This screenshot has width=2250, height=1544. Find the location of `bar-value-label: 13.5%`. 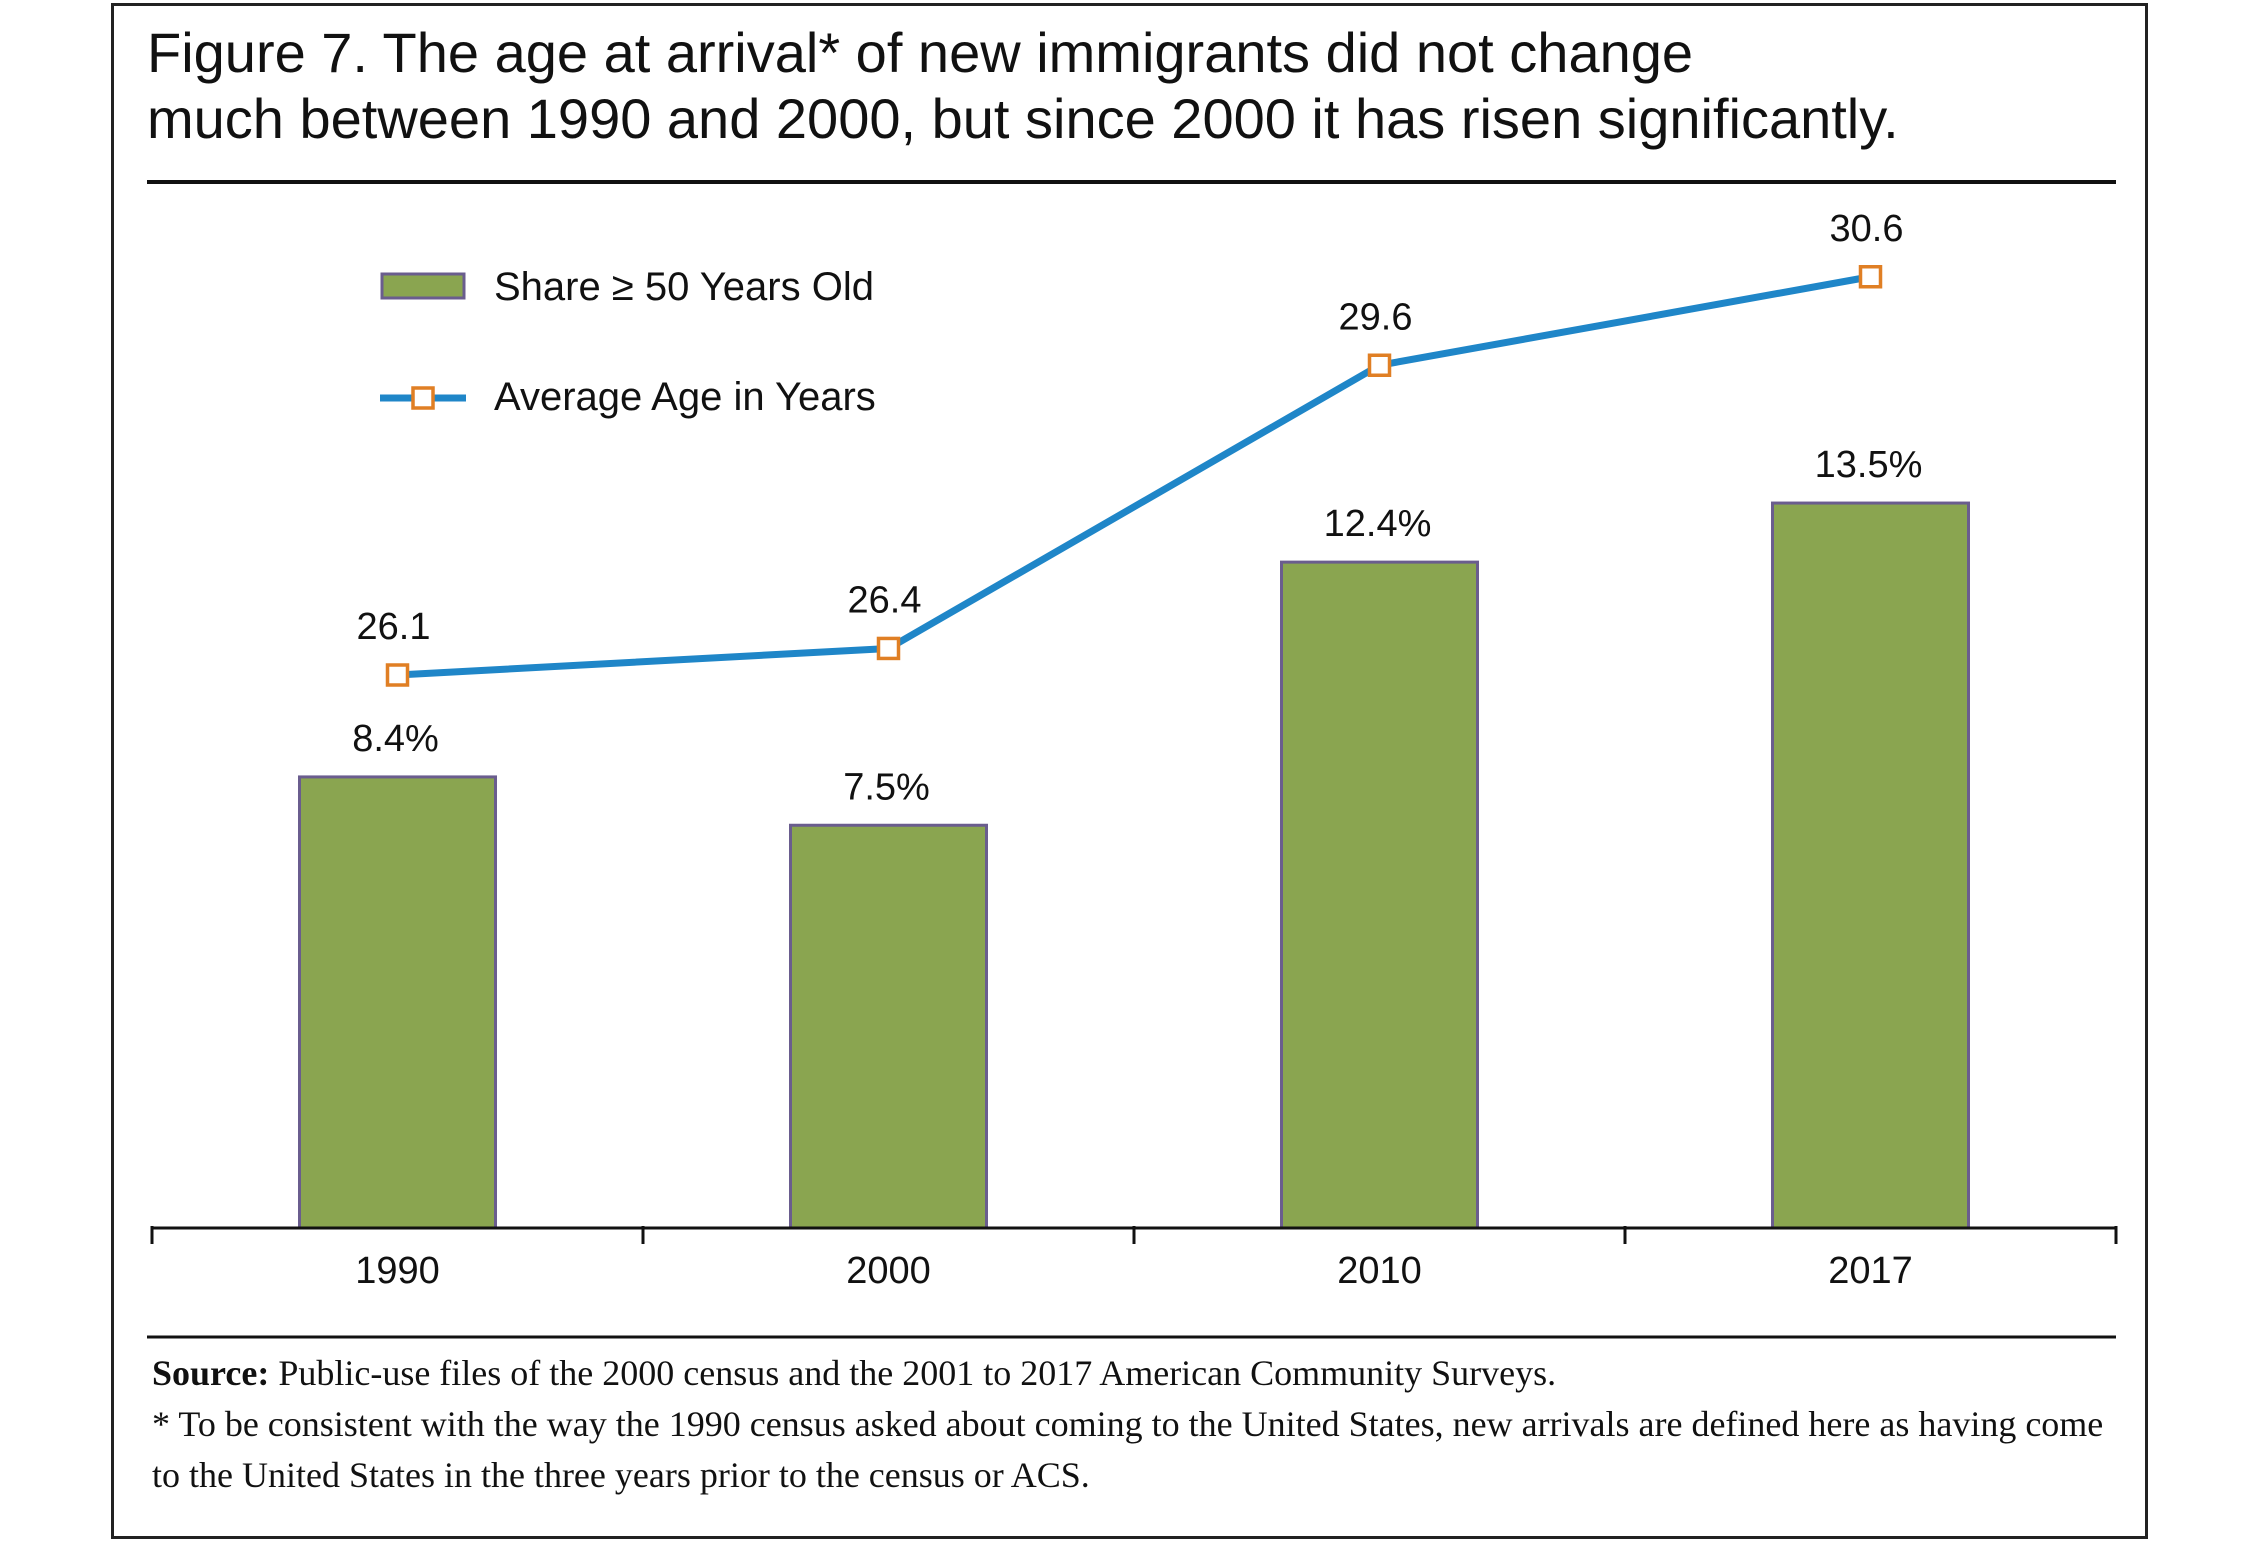

bar-value-label: 13.5% is located at coordinates (1869, 465).